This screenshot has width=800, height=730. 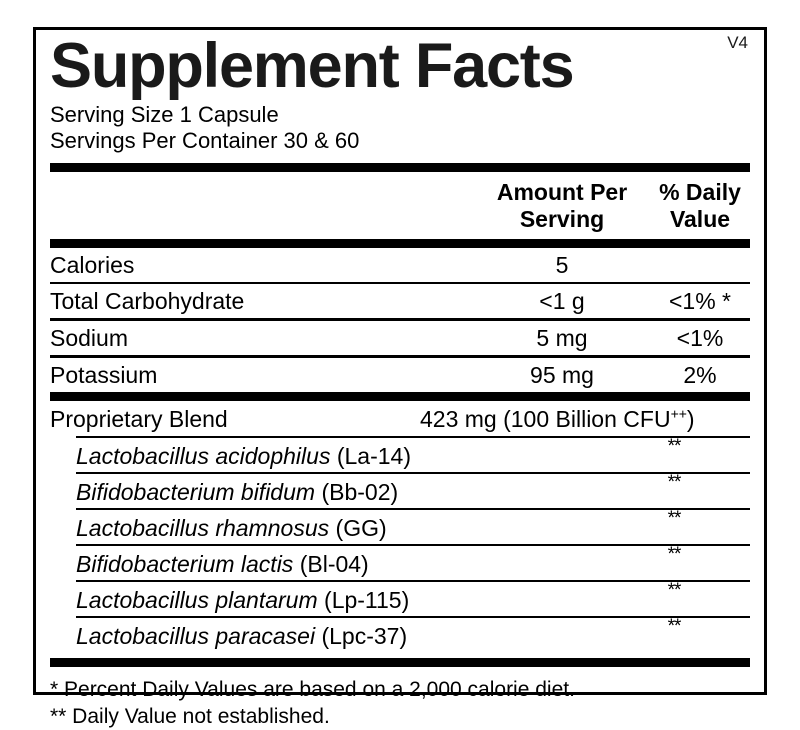 I want to click on strain-name: Lactobacillus rhamnosus (GG), so click(x=231, y=528).